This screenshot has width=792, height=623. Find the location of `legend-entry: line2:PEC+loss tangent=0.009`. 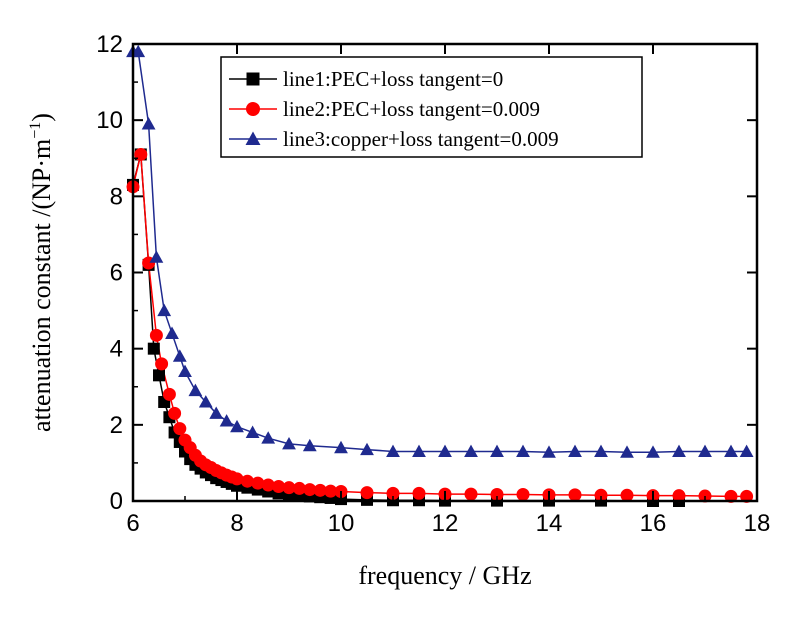

legend-entry: line2:PEC+loss tangent=0.009 is located at coordinates (384, 109).